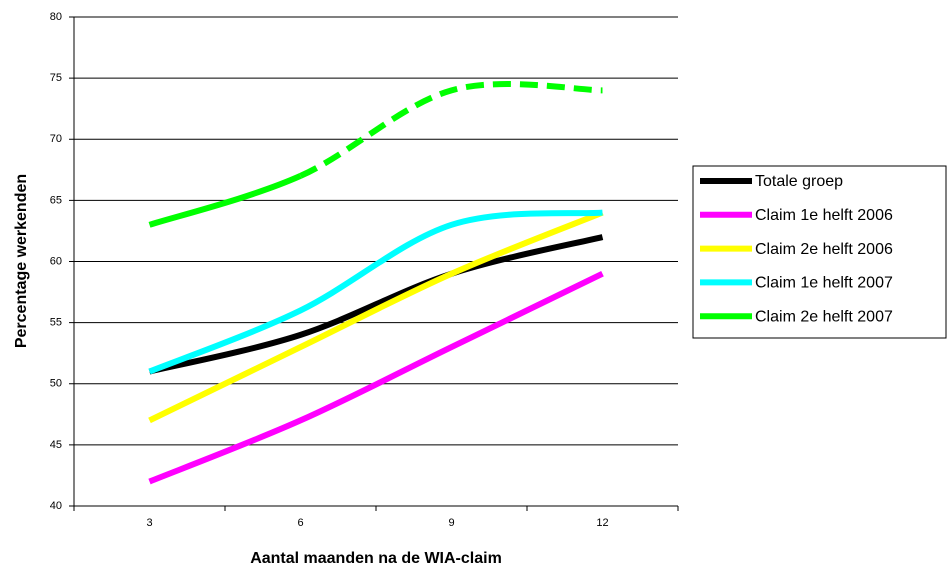 This screenshot has width=948, height=570. What do you see at coordinates (21, 261) in the screenshot?
I see `y-axis-title: Percentage werkenden` at bounding box center [21, 261].